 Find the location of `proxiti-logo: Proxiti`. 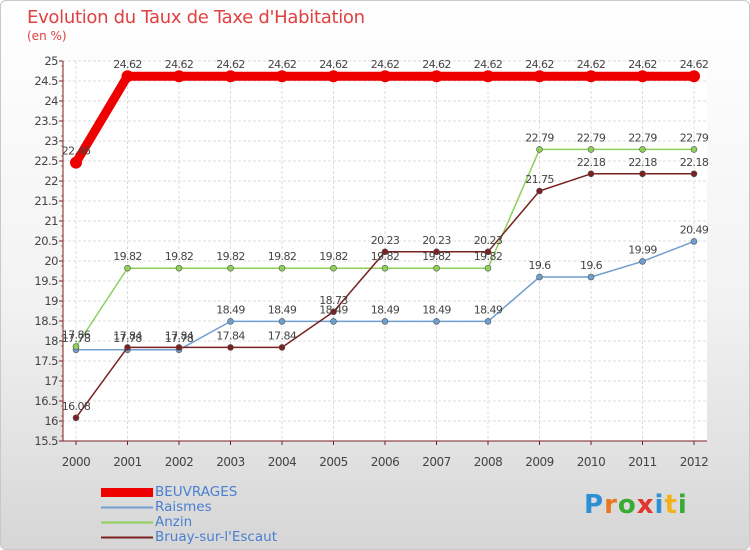

proxiti-logo: Proxiti is located at coordinates (636, 505).